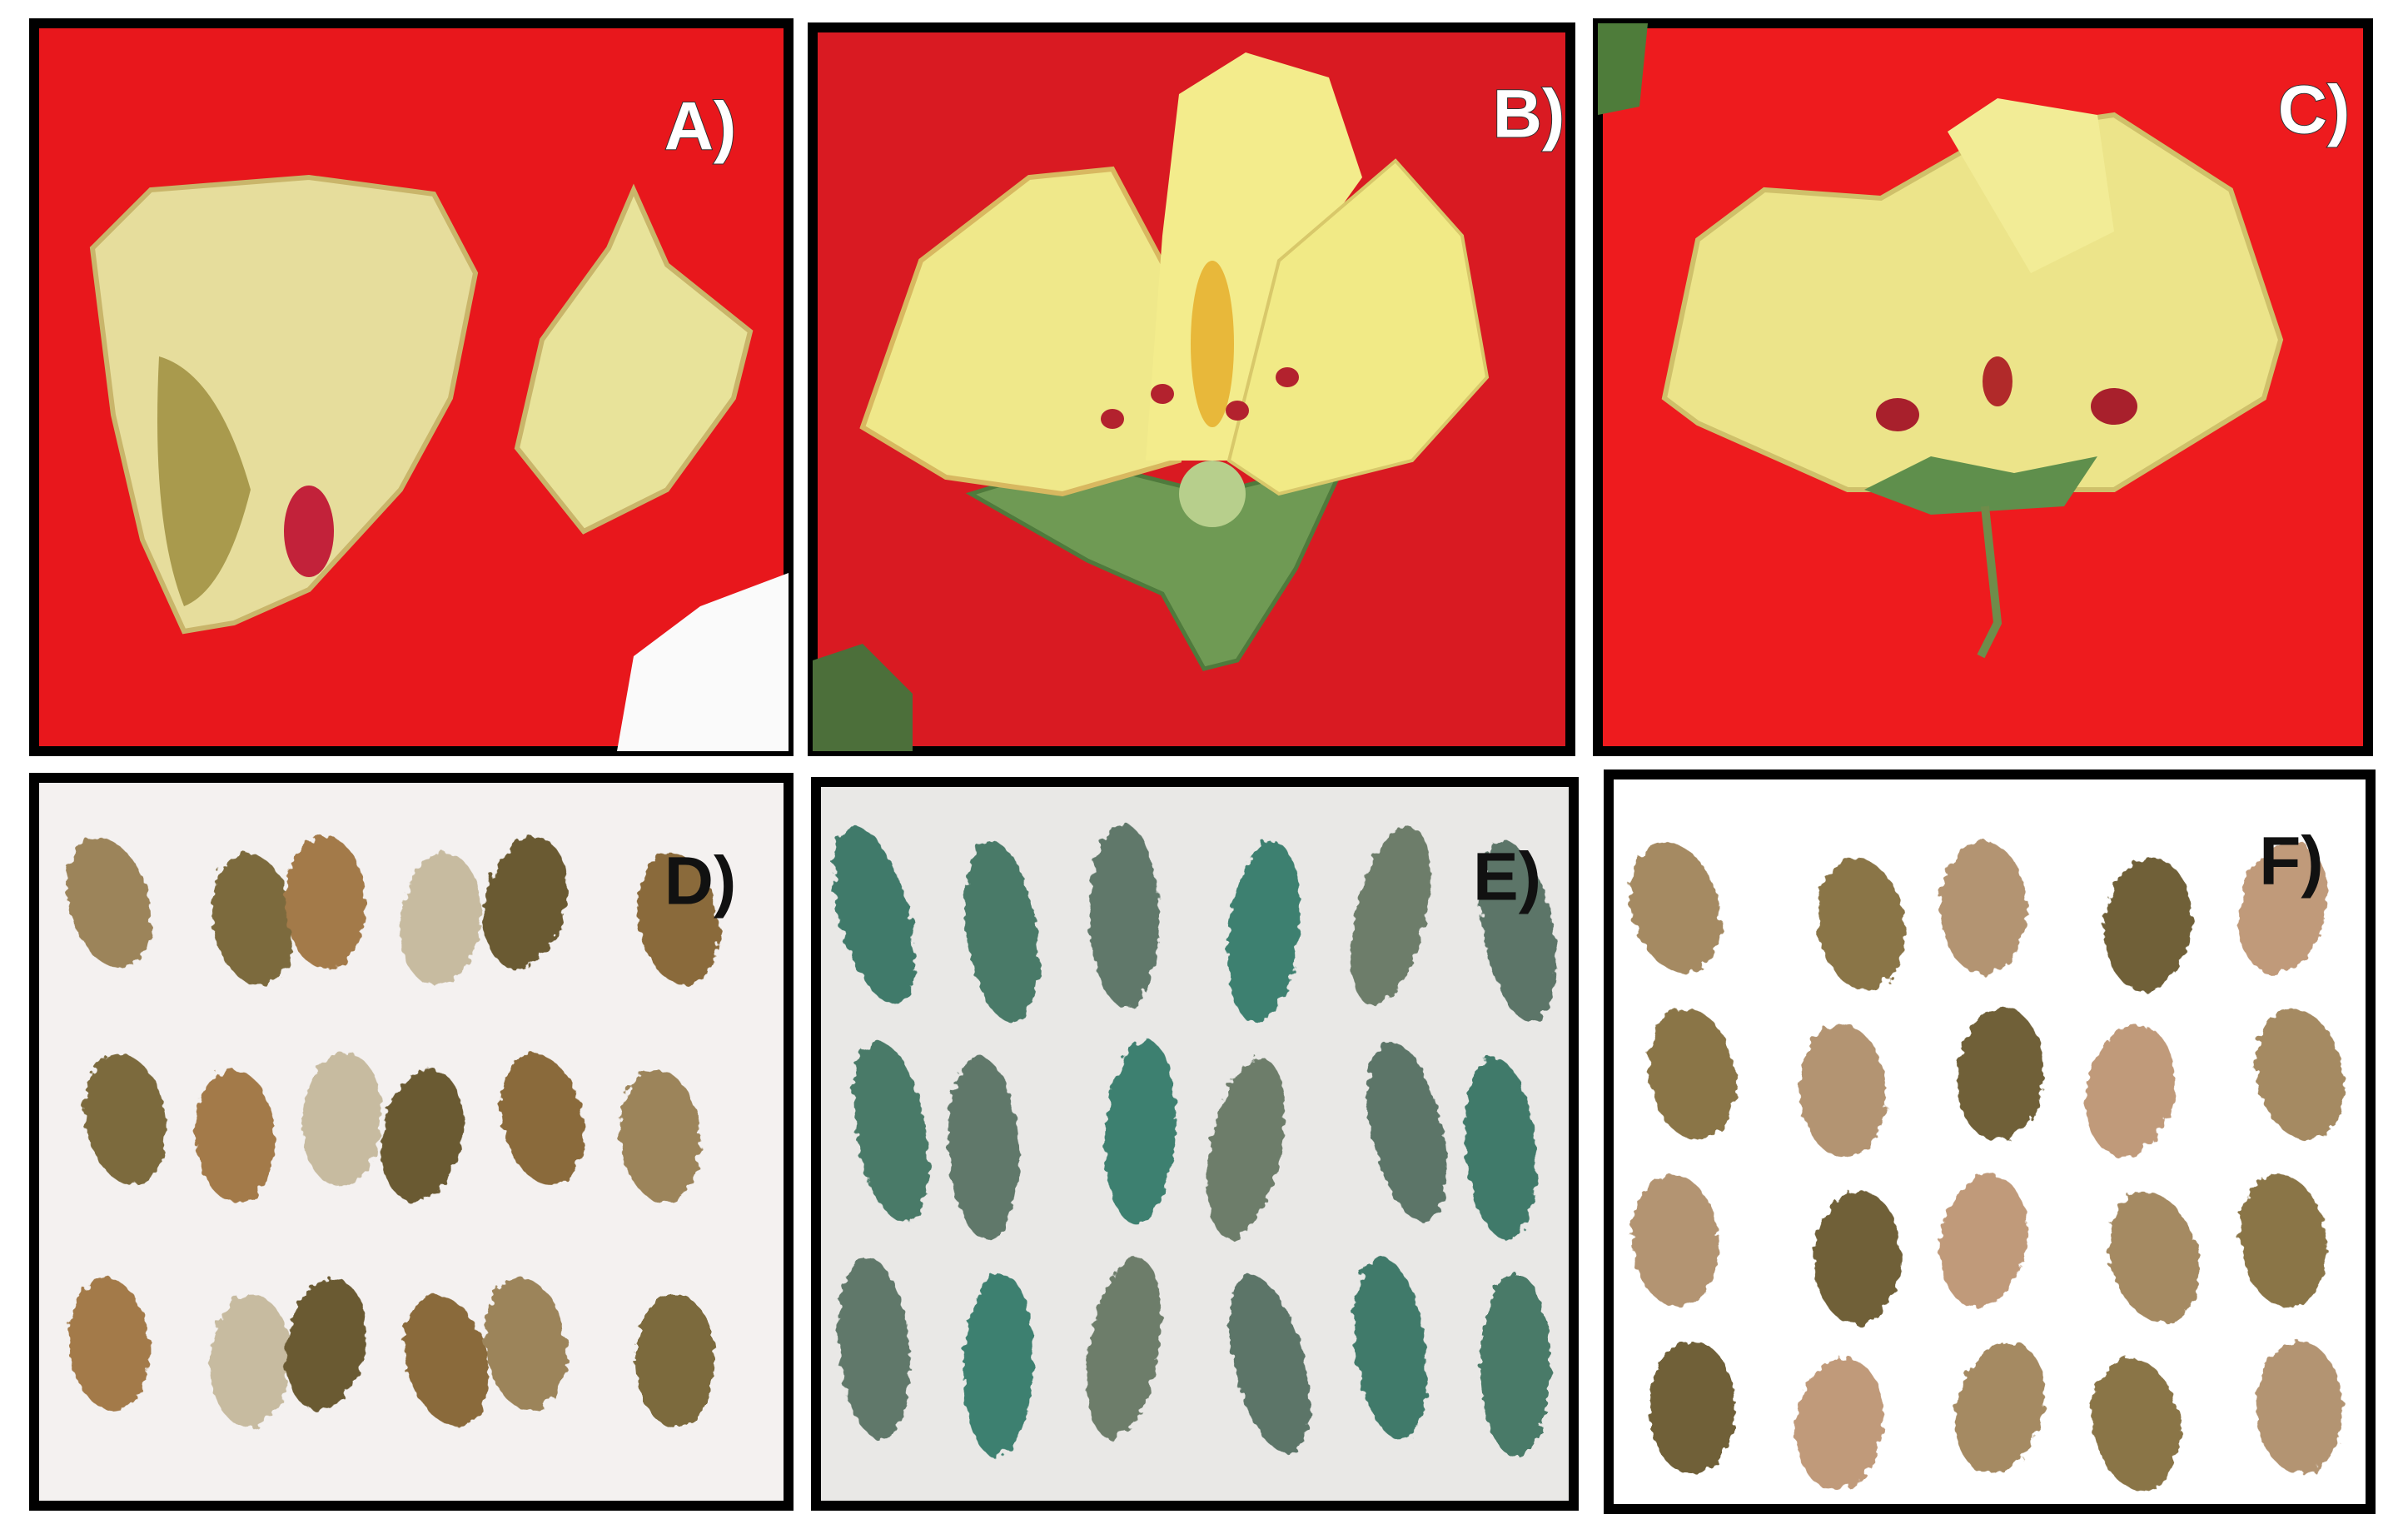 The height and width of the screenshot is (1539, 2408). What do you see at coordinates (700, 127) in the screenshot?
I see `panel-label: A)` at bounding box center [700, 127].